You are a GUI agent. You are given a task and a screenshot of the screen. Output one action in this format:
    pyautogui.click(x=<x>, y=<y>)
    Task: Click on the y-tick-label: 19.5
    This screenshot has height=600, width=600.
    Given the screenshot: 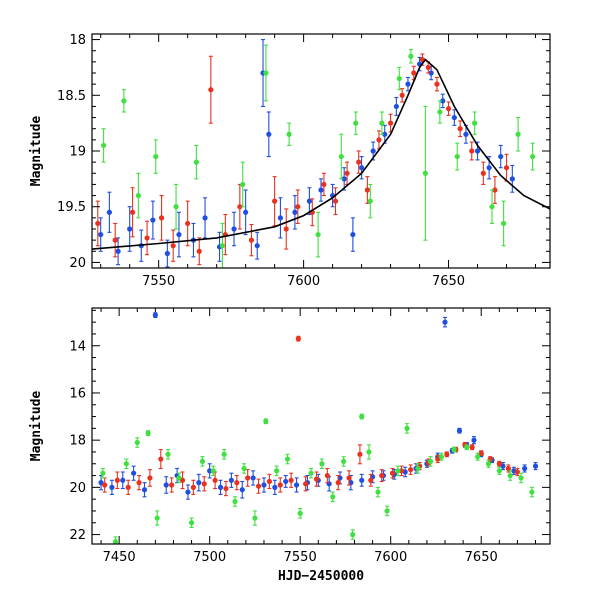 What is the action you would take?
    pyautogui.click(x=71, y=207)
    